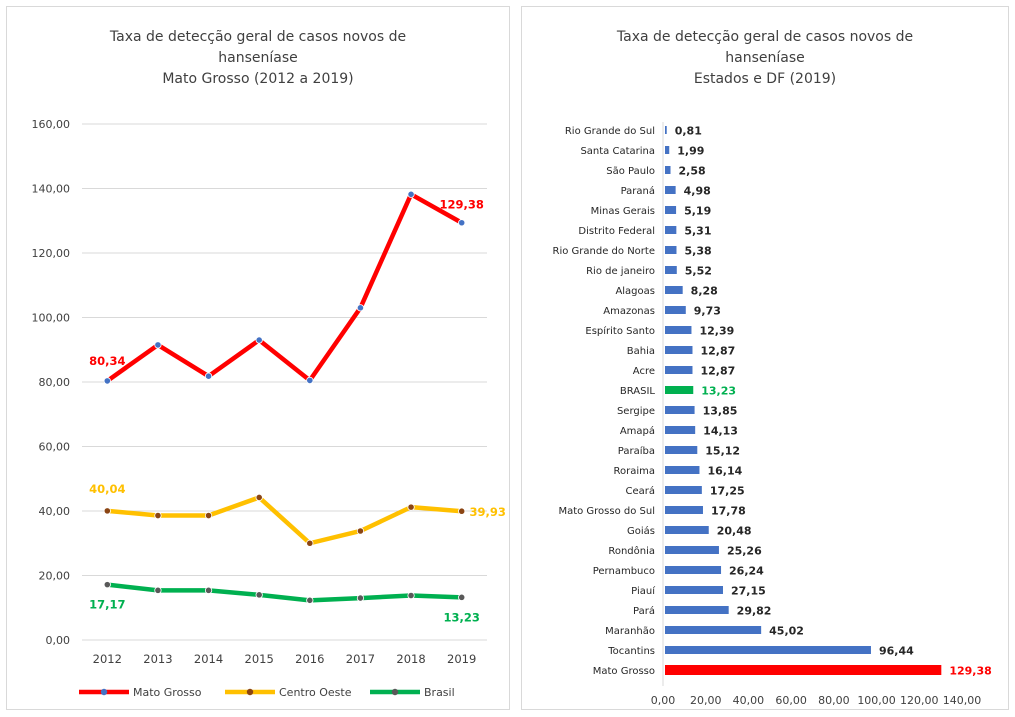  What do you see at coordinates (107, 489) in the screenshot?
I see `data-label: 40,04` at bounding box center [107, 489].